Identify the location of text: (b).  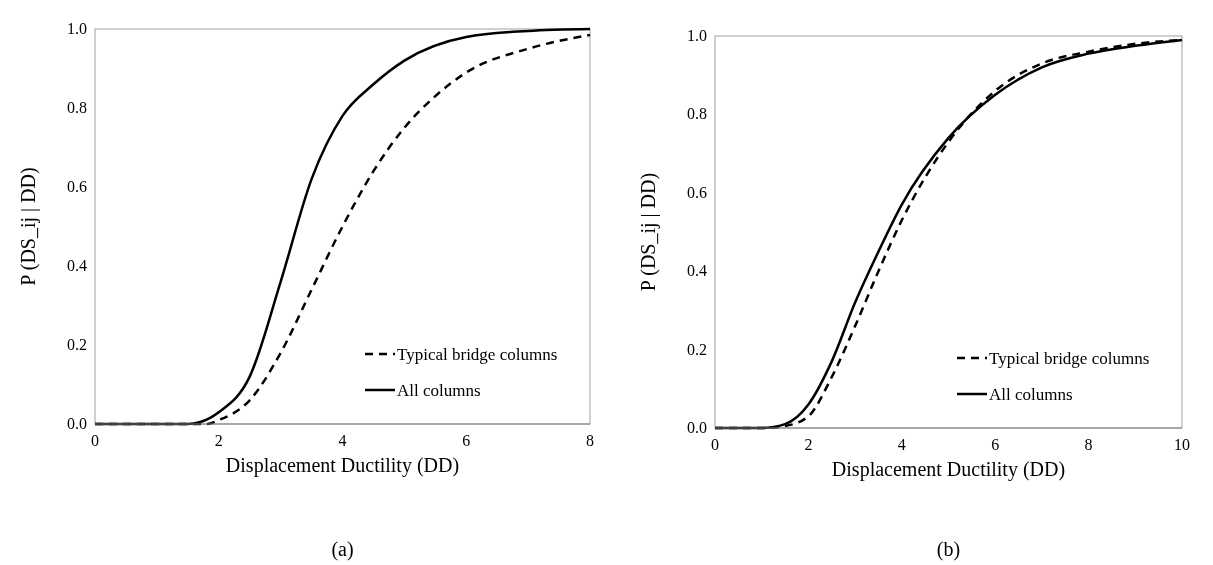
(948, 549).